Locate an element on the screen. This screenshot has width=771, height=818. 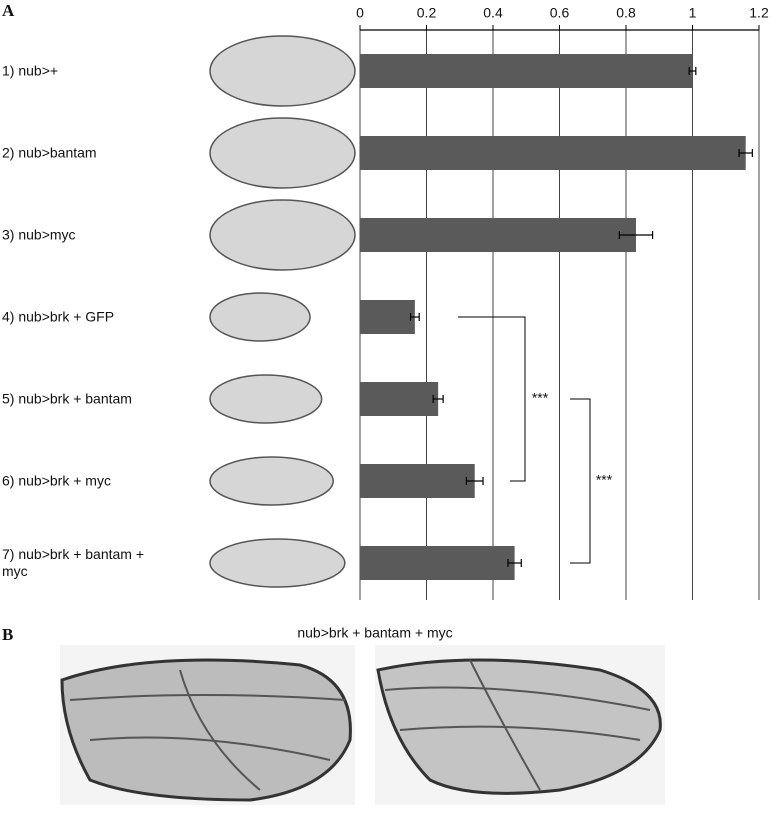
panel-label: B is located at coordinates (7, 634).